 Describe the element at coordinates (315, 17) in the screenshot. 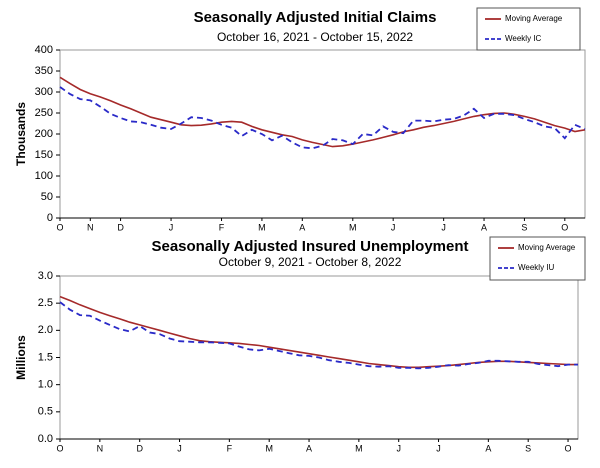

I see `chart-title: Seasonally Adjusted Initial Claims` at that location.